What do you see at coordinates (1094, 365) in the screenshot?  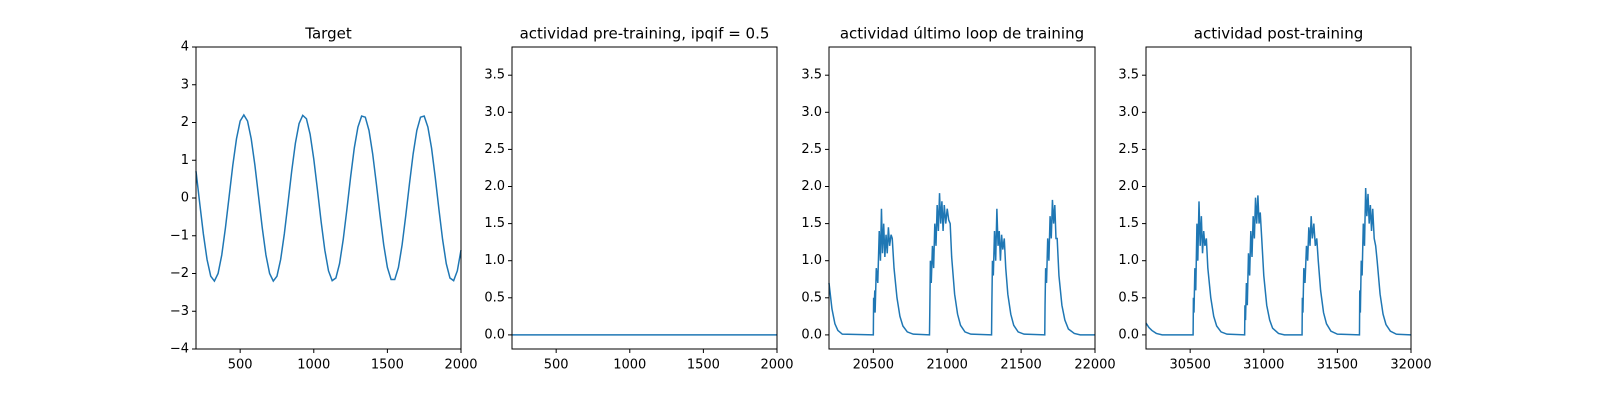 I see `x-tick-label: 22000` at bounding box center [1094, 365].